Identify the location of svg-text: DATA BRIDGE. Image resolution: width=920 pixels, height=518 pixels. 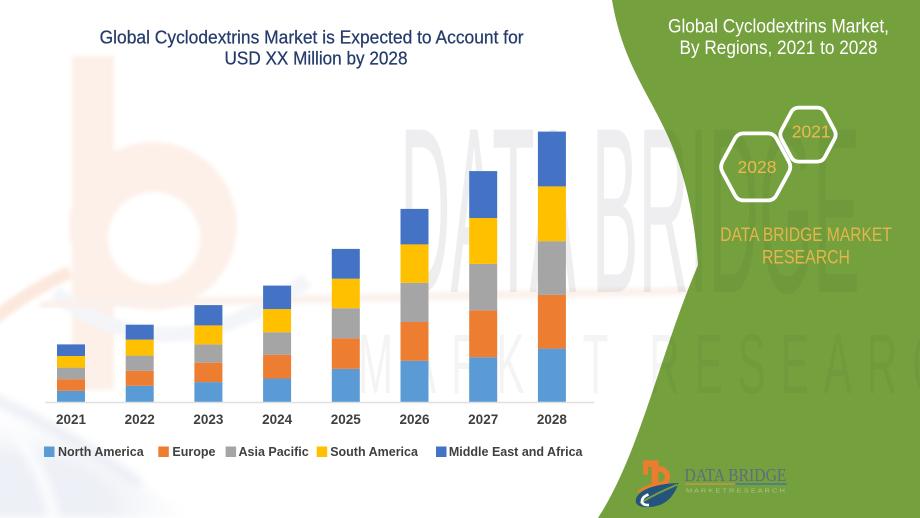
(736, 475).